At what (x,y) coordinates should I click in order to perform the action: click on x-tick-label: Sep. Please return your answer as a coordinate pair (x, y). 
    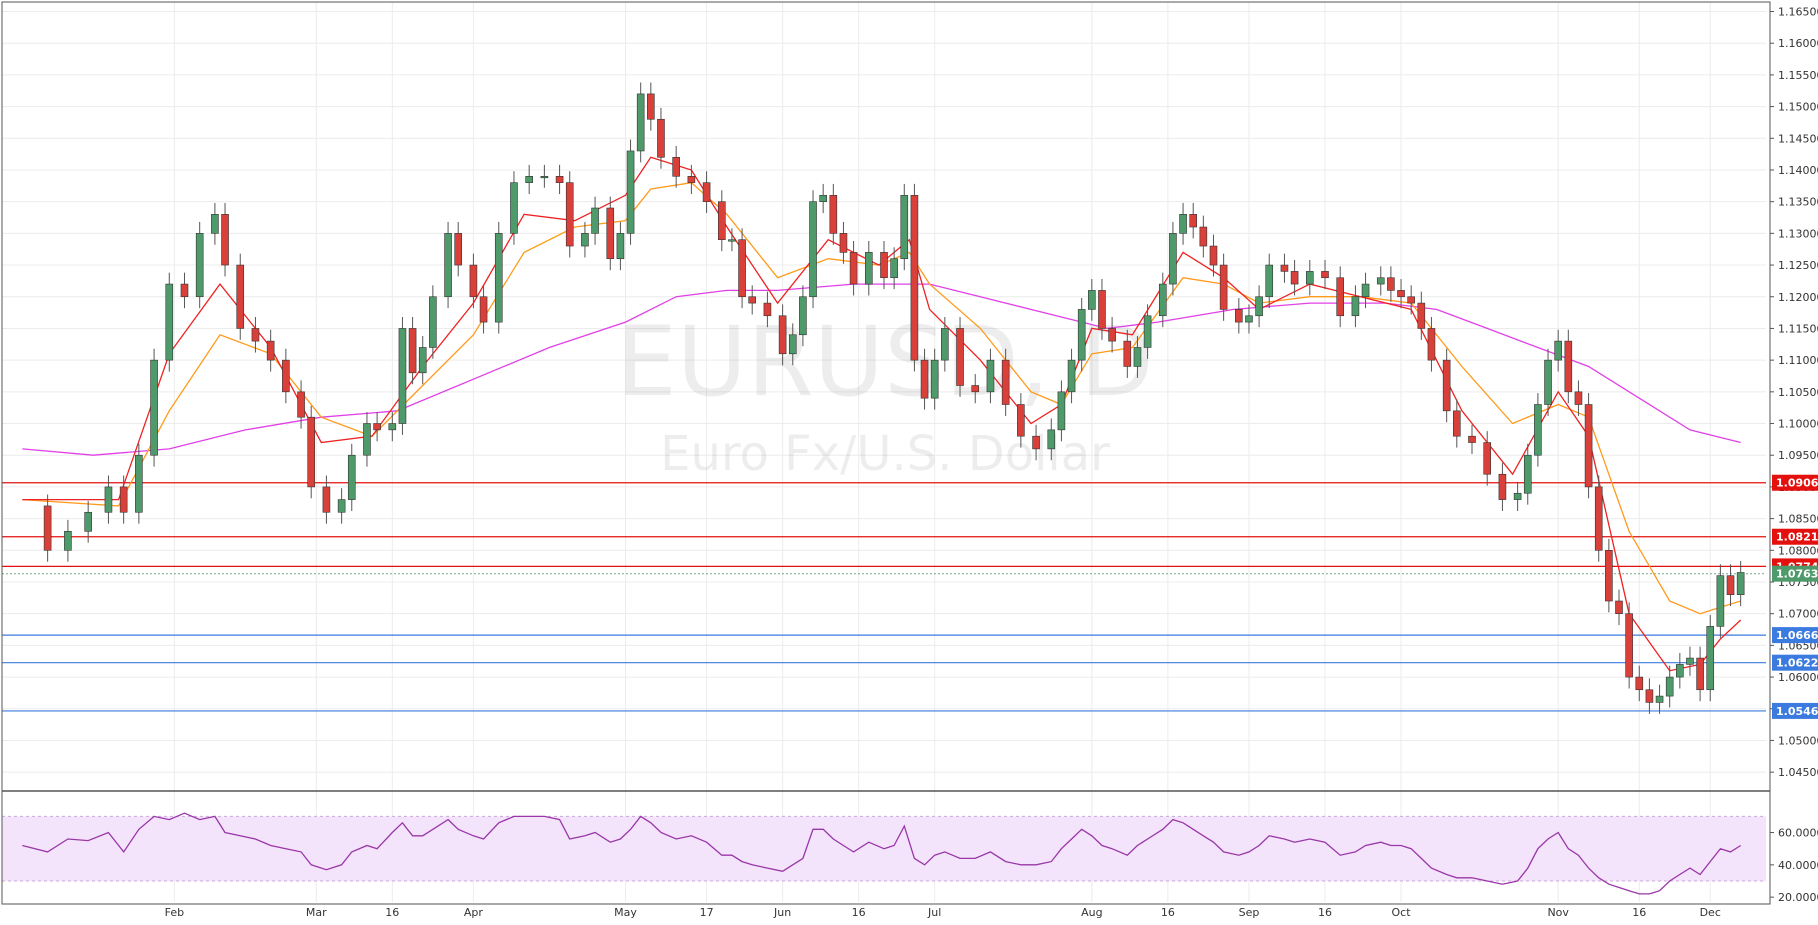
    Looking at the image, I should click on (1249, 912).